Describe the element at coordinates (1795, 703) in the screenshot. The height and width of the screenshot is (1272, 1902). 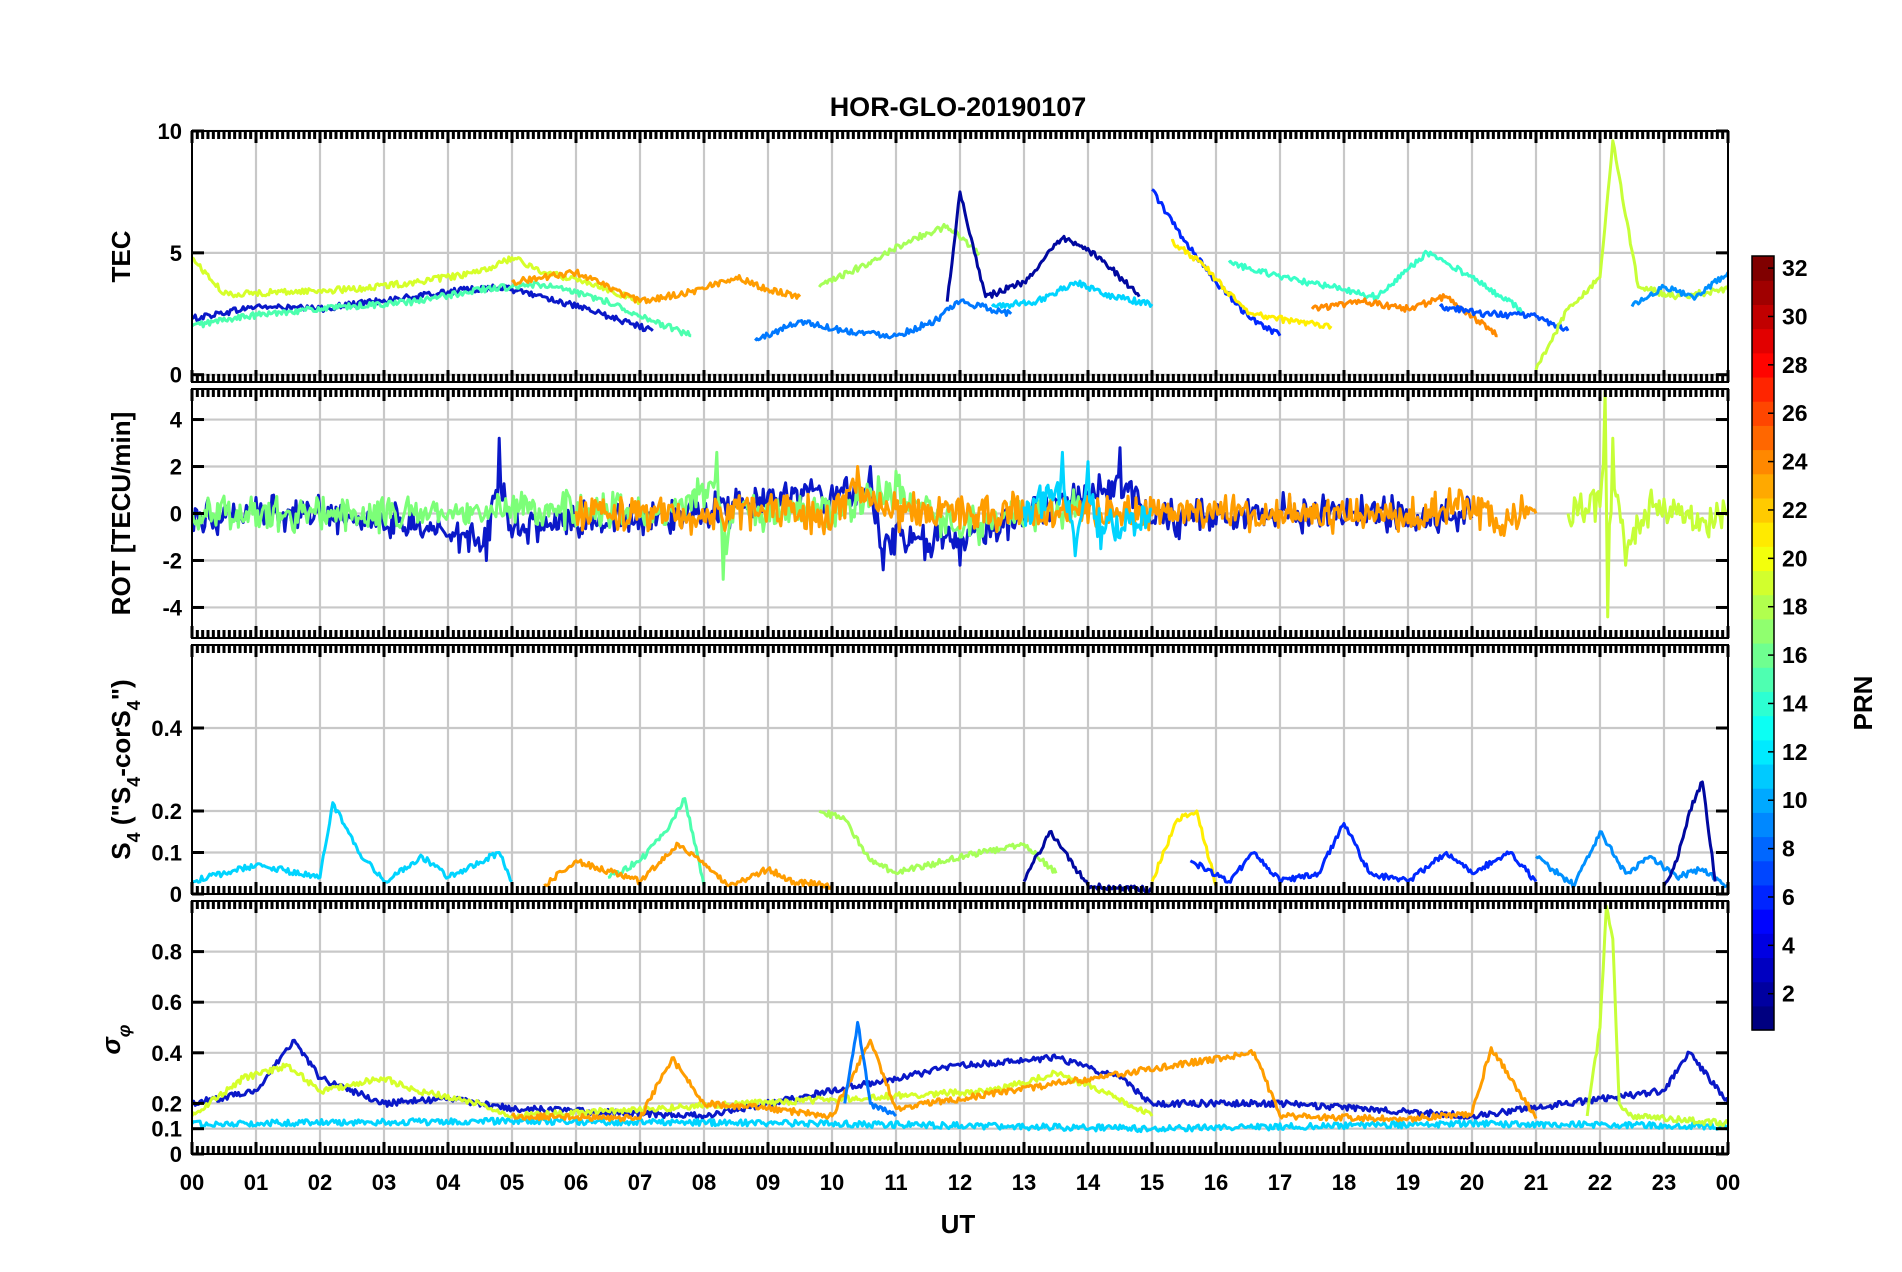
I see `colorbar-tick-label: 14` at that location.